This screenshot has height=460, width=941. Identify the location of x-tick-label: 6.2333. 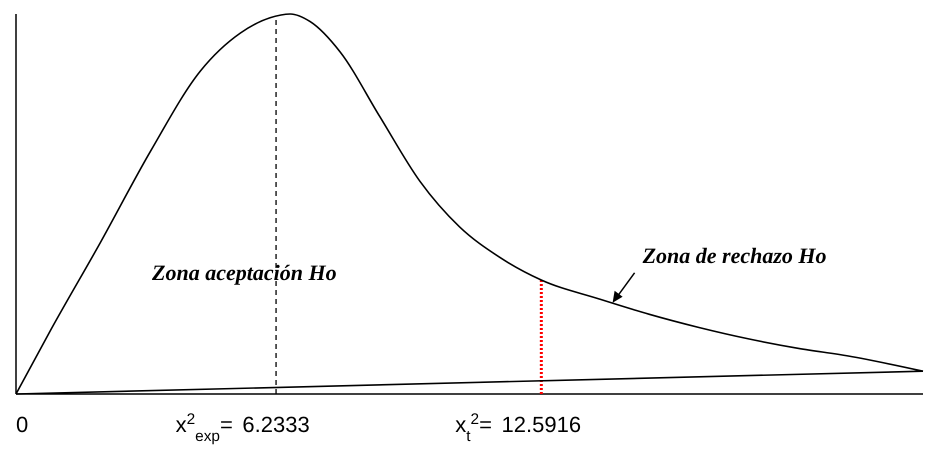
(276, 424).